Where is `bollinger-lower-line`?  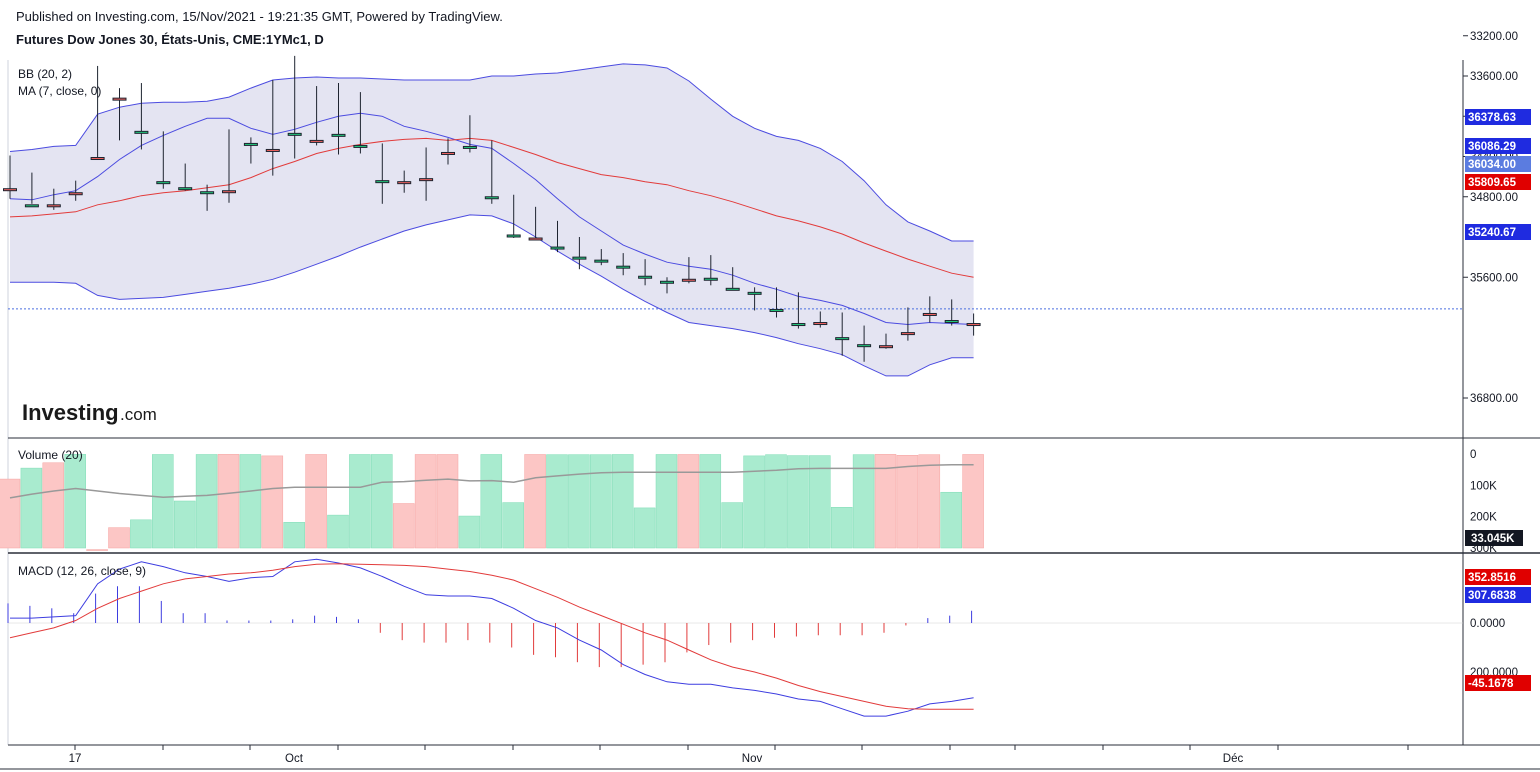
bollinger-lower-line is located at coordinates (491, 152).